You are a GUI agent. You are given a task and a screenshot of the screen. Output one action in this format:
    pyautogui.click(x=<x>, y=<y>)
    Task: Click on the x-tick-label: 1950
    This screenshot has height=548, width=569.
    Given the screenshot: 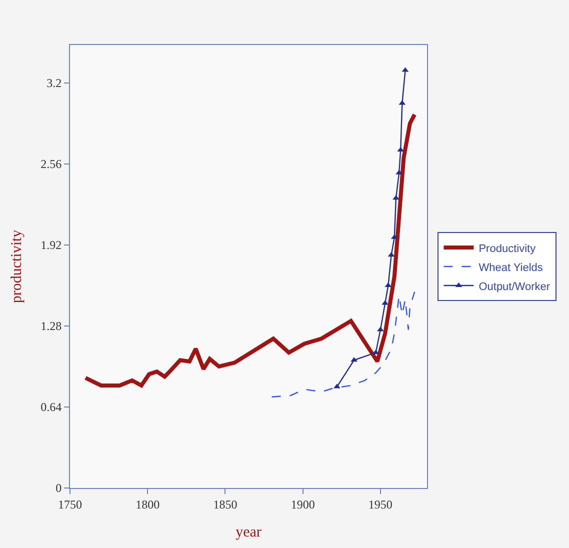 What is the action you would take?
    pyautogui.click(x=380, y=504)
    